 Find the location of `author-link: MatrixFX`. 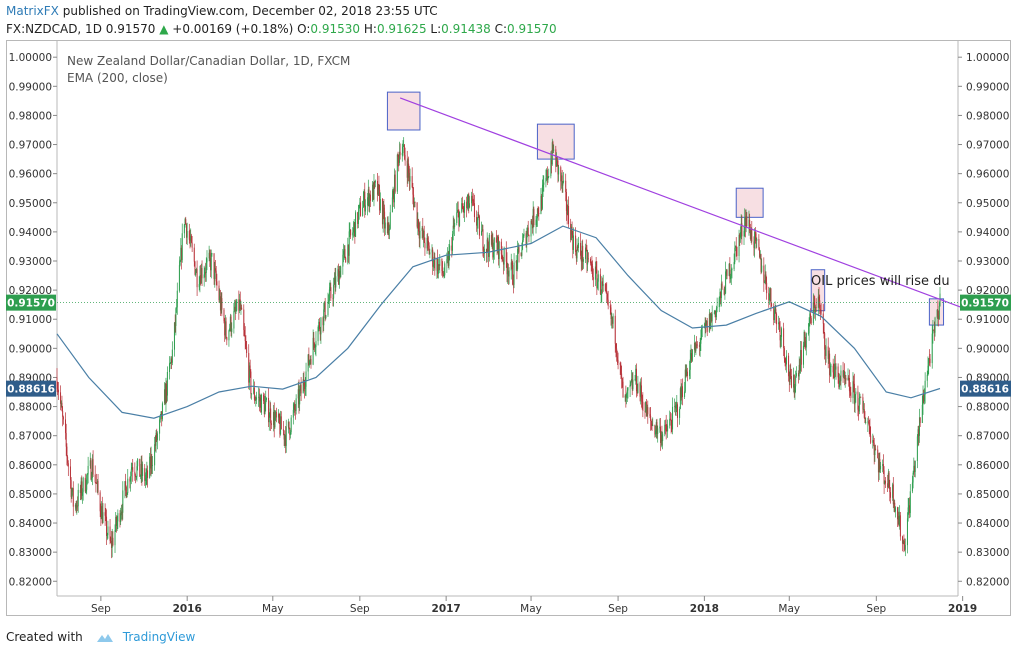

author-link: MatrixFX is located at coordinates (32, 11).